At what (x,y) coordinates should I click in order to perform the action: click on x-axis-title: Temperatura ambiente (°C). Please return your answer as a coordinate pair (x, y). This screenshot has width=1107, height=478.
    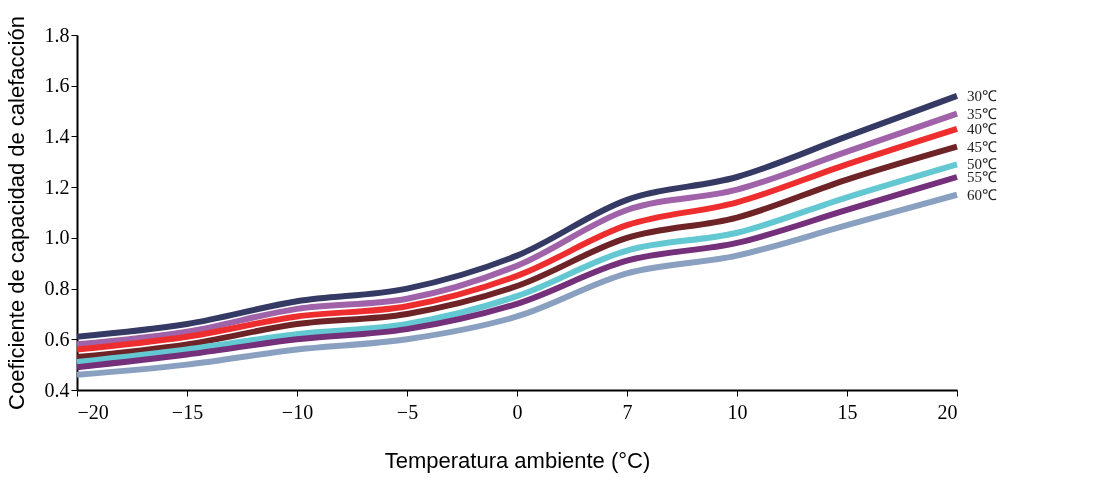
    Looking at the image, I should click on (517, 460).